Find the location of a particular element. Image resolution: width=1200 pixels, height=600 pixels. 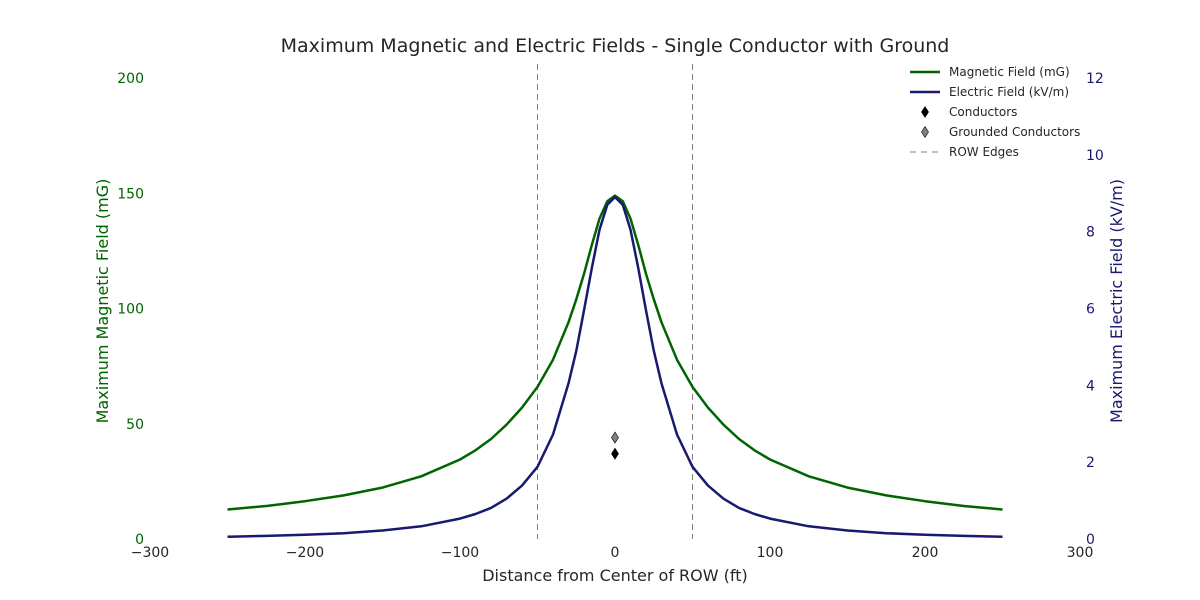

right-y-tick-label: 12 is located at coordinates (1095, 79).